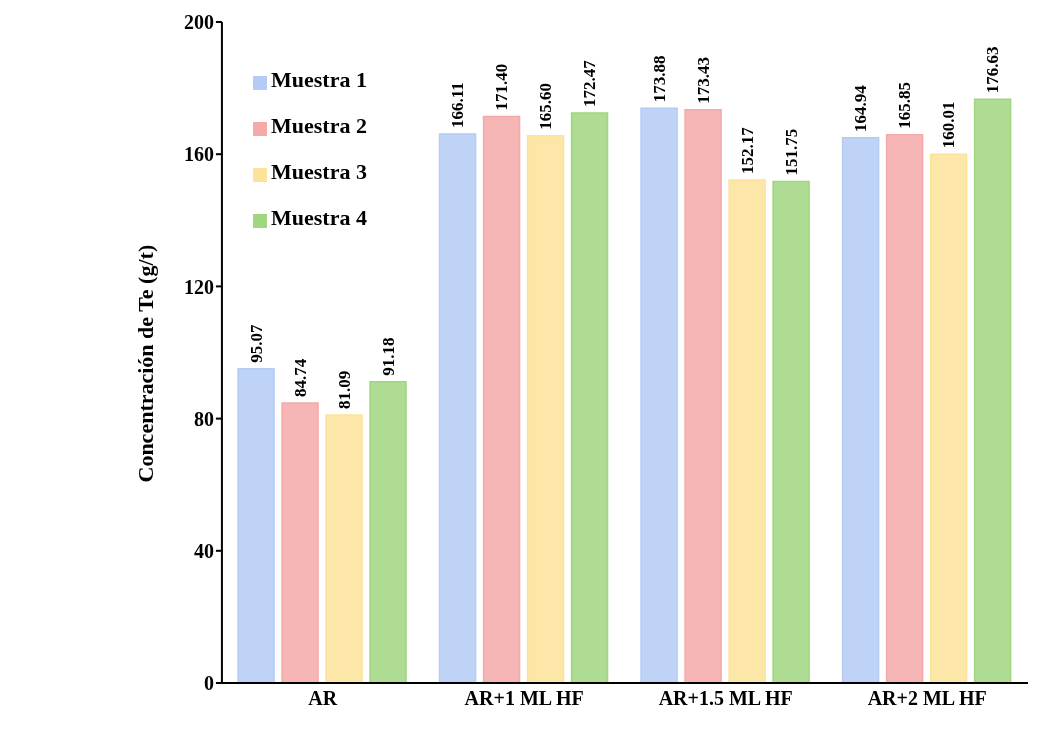 The height and width of the screenshot is (746, 1064). What do you see at coordinates (502, 87) in the screenshot?
I see `data-label: 171.40` at bounding box center [502, 87].